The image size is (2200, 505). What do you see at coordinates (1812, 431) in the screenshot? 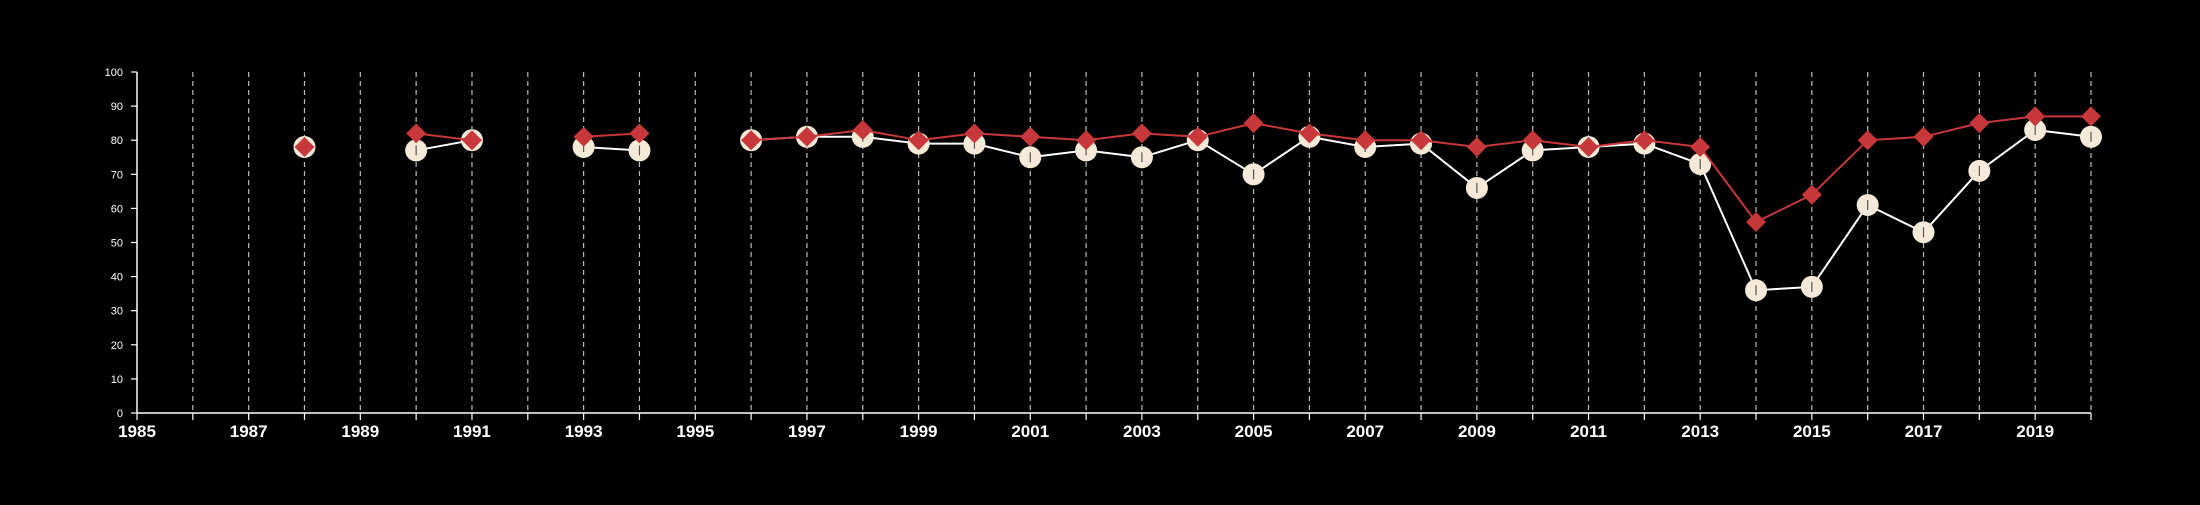
I see `x-tick-label: 2015` at bounding box center [1812, 431].